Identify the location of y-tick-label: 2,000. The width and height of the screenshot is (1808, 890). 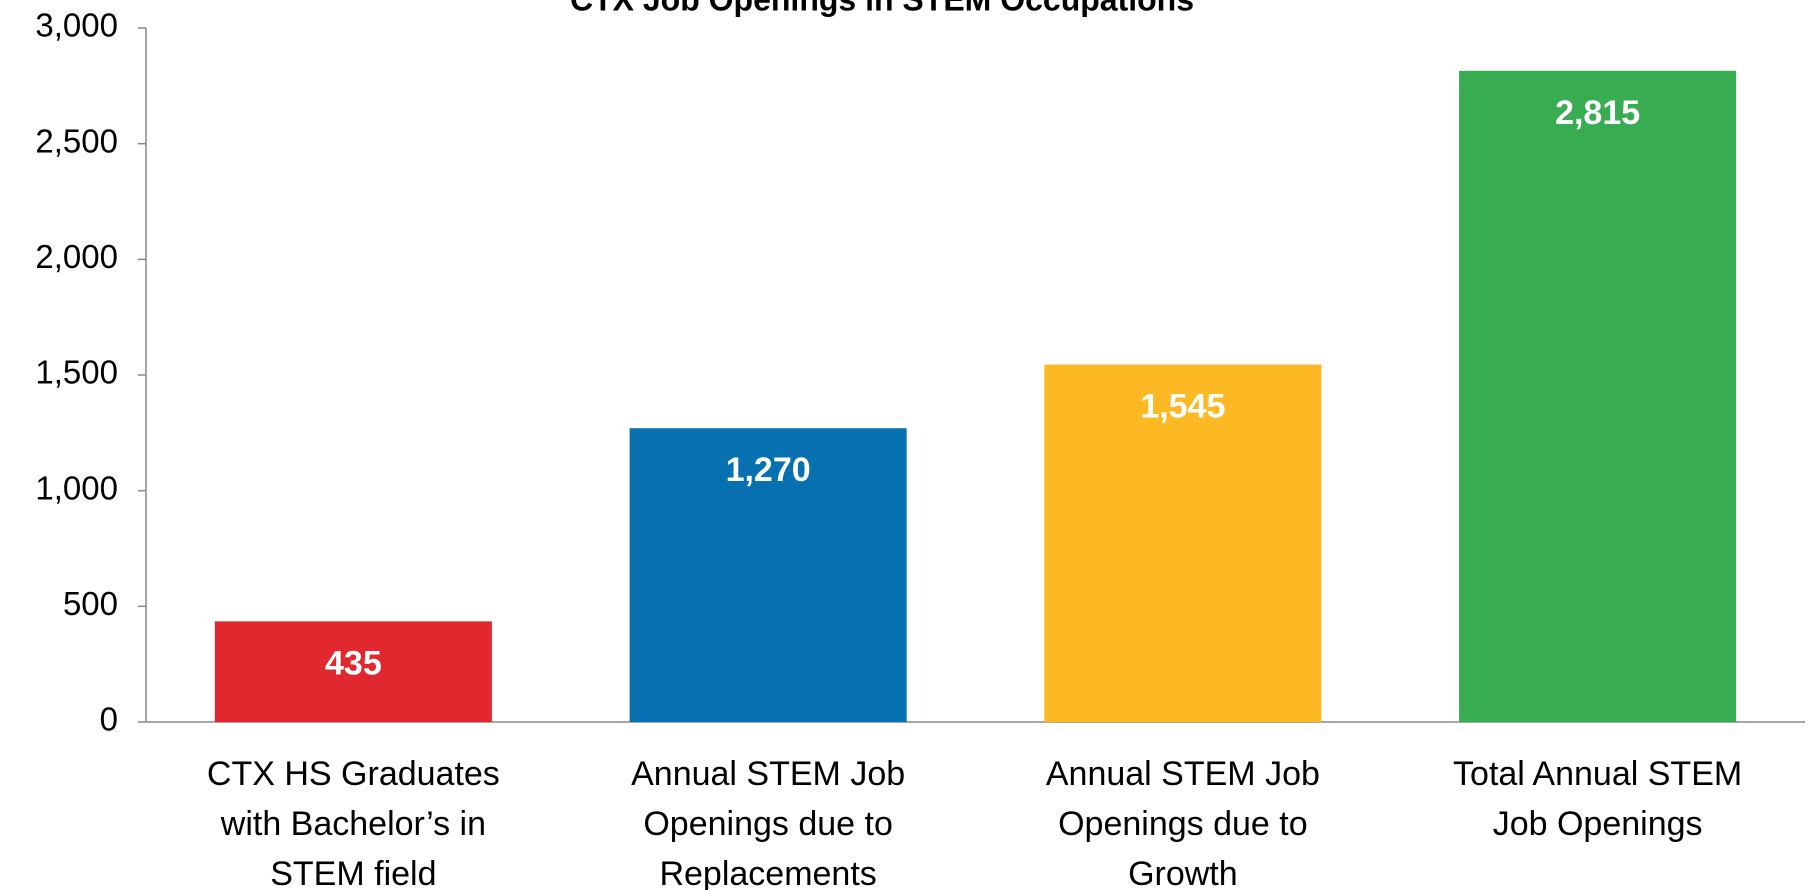
(76, 256).